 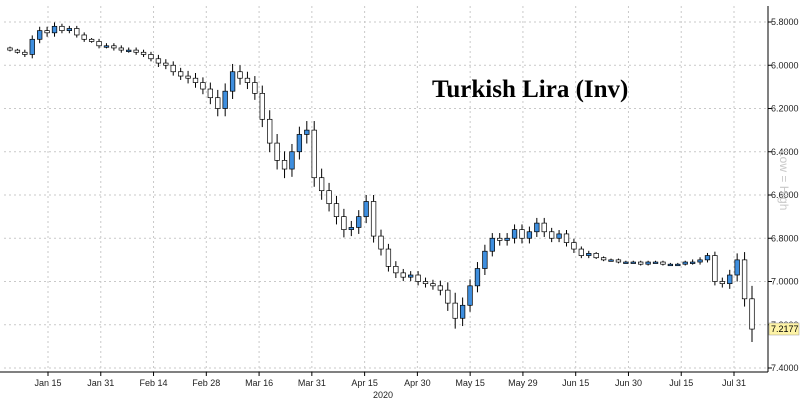 What do you see at coordinates (785, 195) in the screenshot?
I see `y-tick-label: 6.6000` at bounding box center [785, 195].